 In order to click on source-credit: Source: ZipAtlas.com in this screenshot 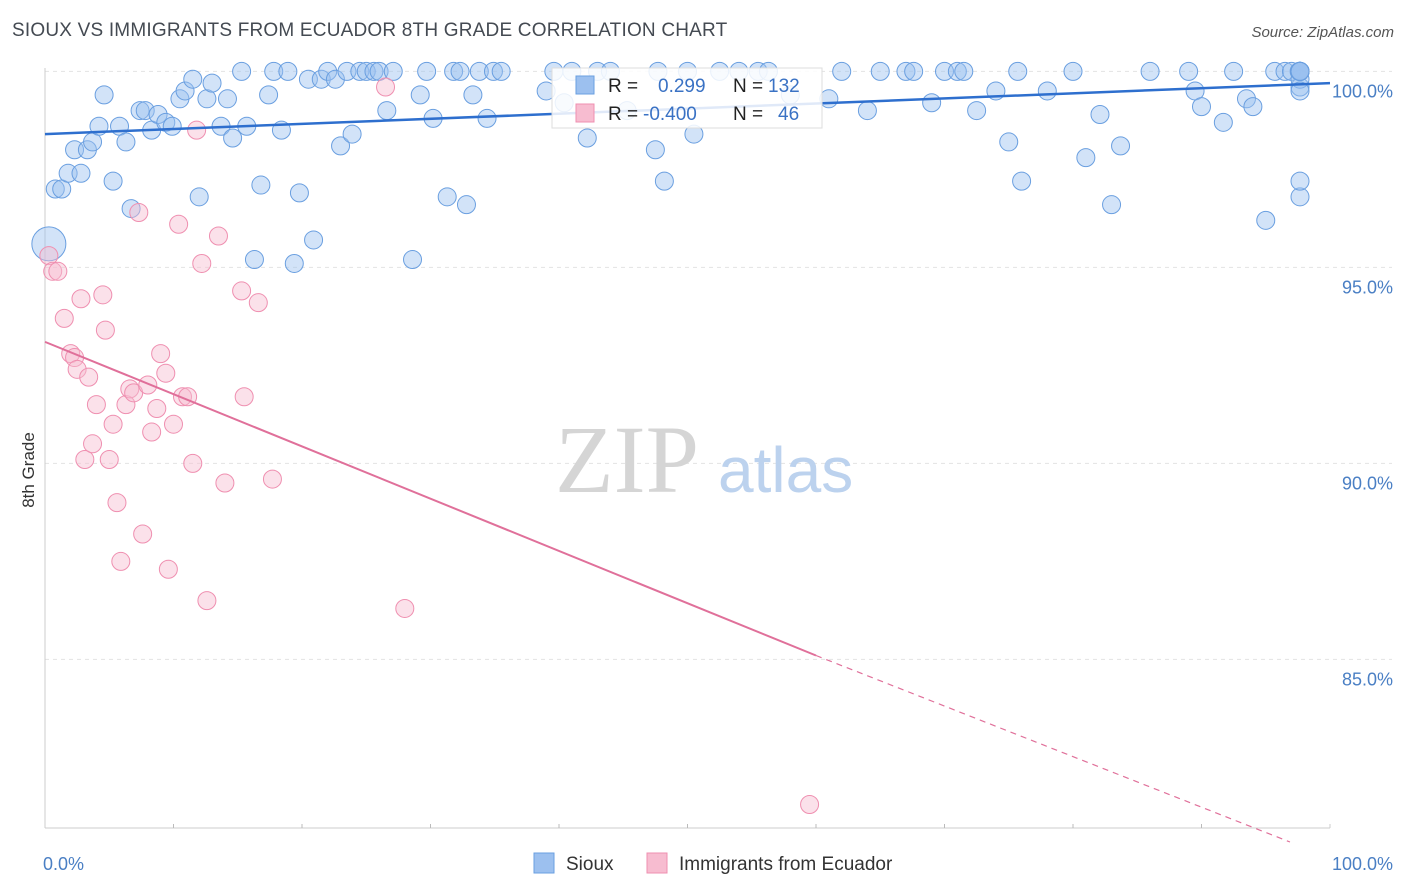, I will do `click(1322, 32)`.